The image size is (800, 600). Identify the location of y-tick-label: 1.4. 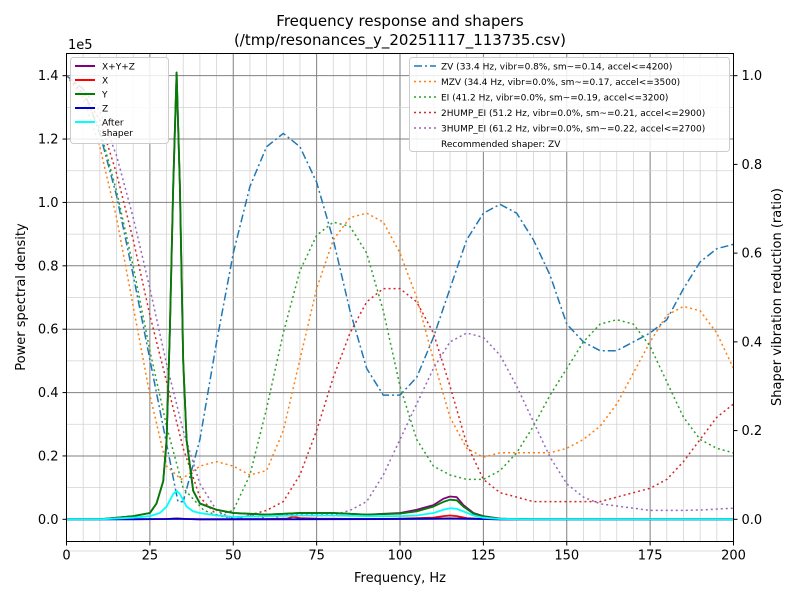
(48, 76).